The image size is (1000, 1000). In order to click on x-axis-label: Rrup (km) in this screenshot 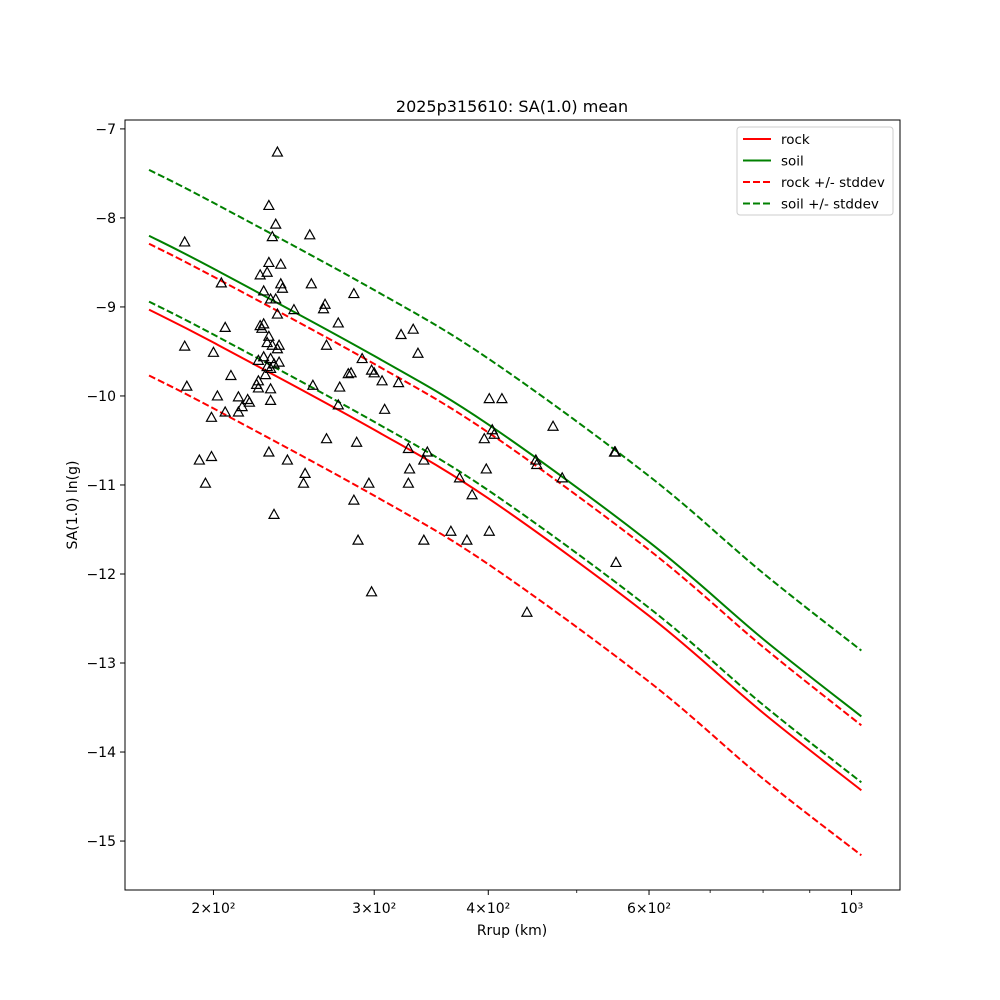, I will do `click(512, 931)`.